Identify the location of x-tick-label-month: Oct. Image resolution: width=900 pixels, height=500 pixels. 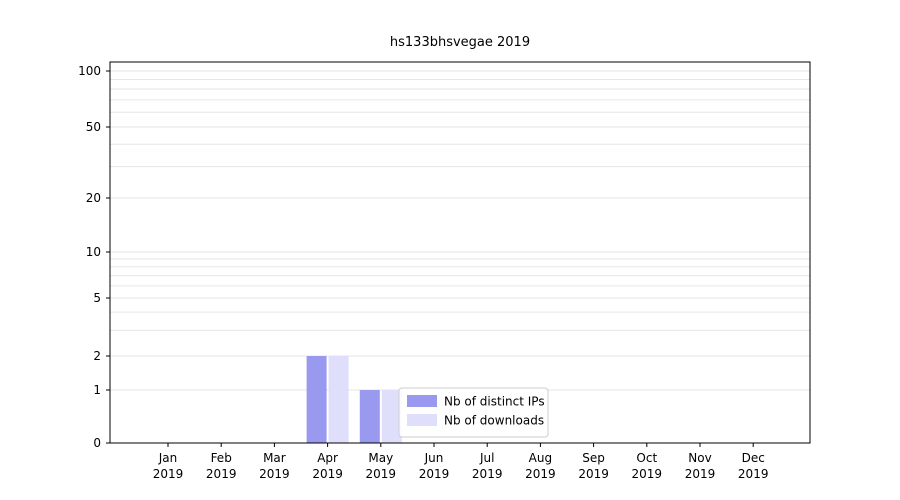
(646, 458).